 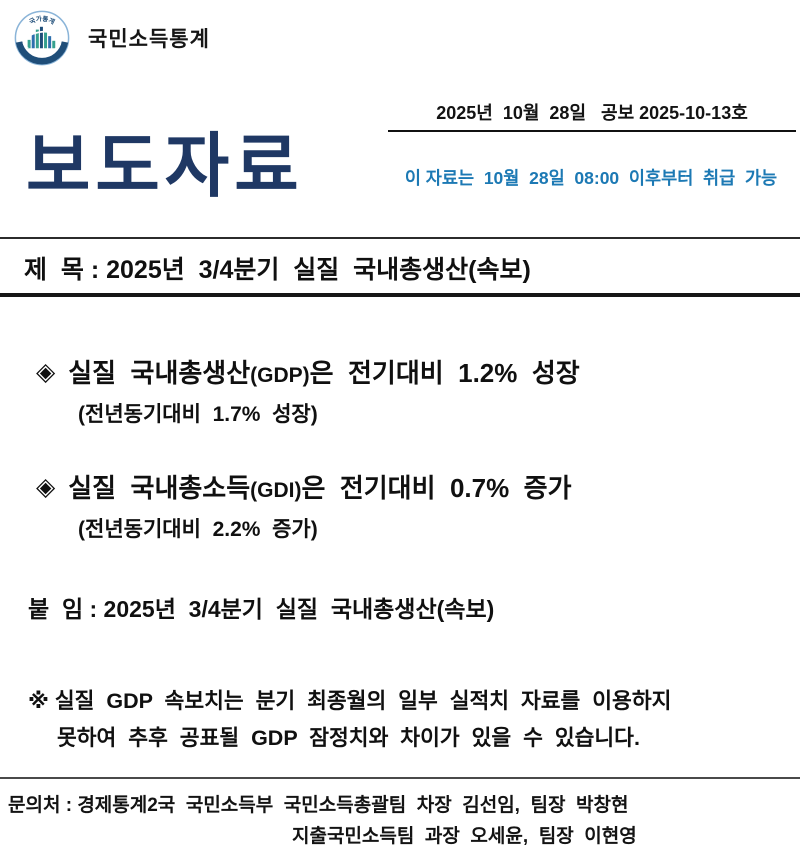 I want to click on national-statistics-emblem-icon: 국가통계 NATIONAL STATISTICS, so click(x=42, y=38).